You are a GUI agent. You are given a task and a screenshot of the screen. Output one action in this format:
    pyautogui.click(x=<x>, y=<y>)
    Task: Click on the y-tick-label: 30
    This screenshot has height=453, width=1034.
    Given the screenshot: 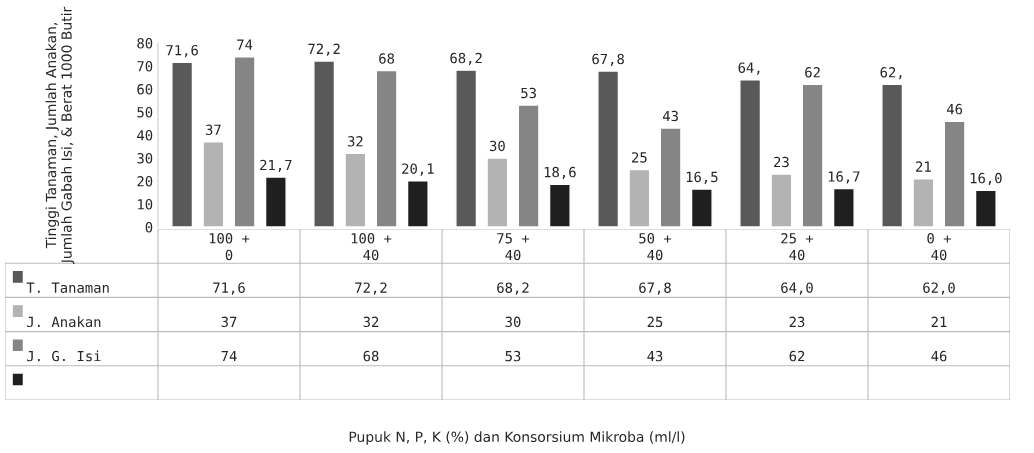 What is the action you would take?
    pyautogui.click(x=145, y=158)
    